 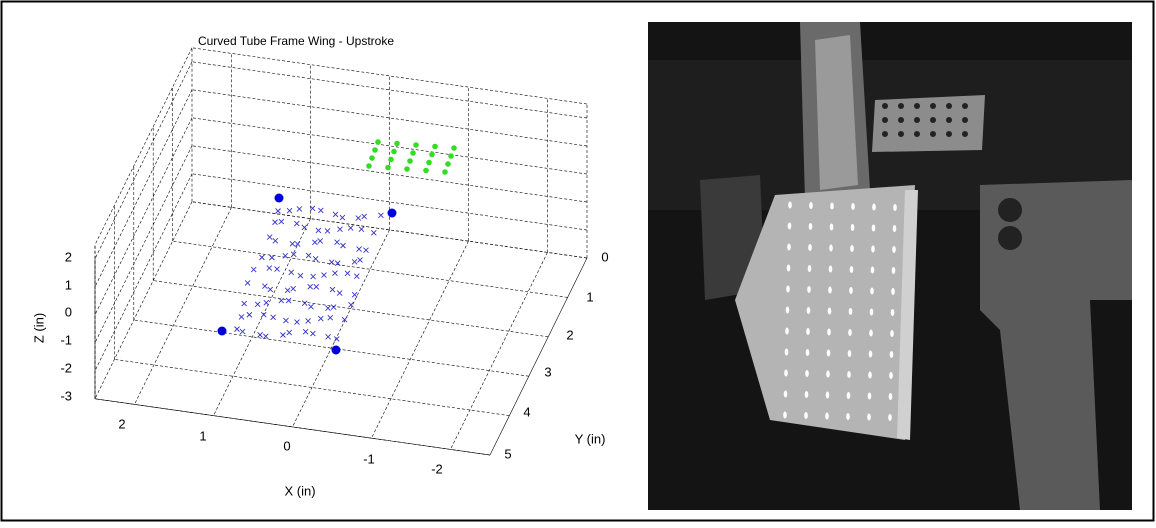 I want to click on y-tick-label: 5, so click(x=507, y=453).